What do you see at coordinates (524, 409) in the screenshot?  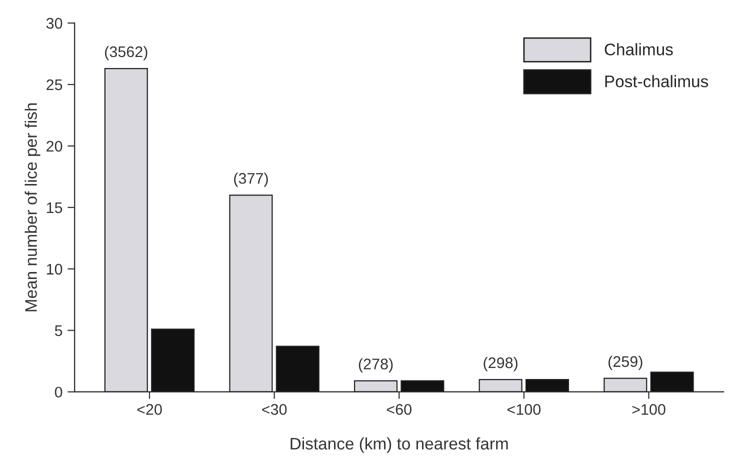 I see `x-tick-label: <100` at bounding box center [524, 409].